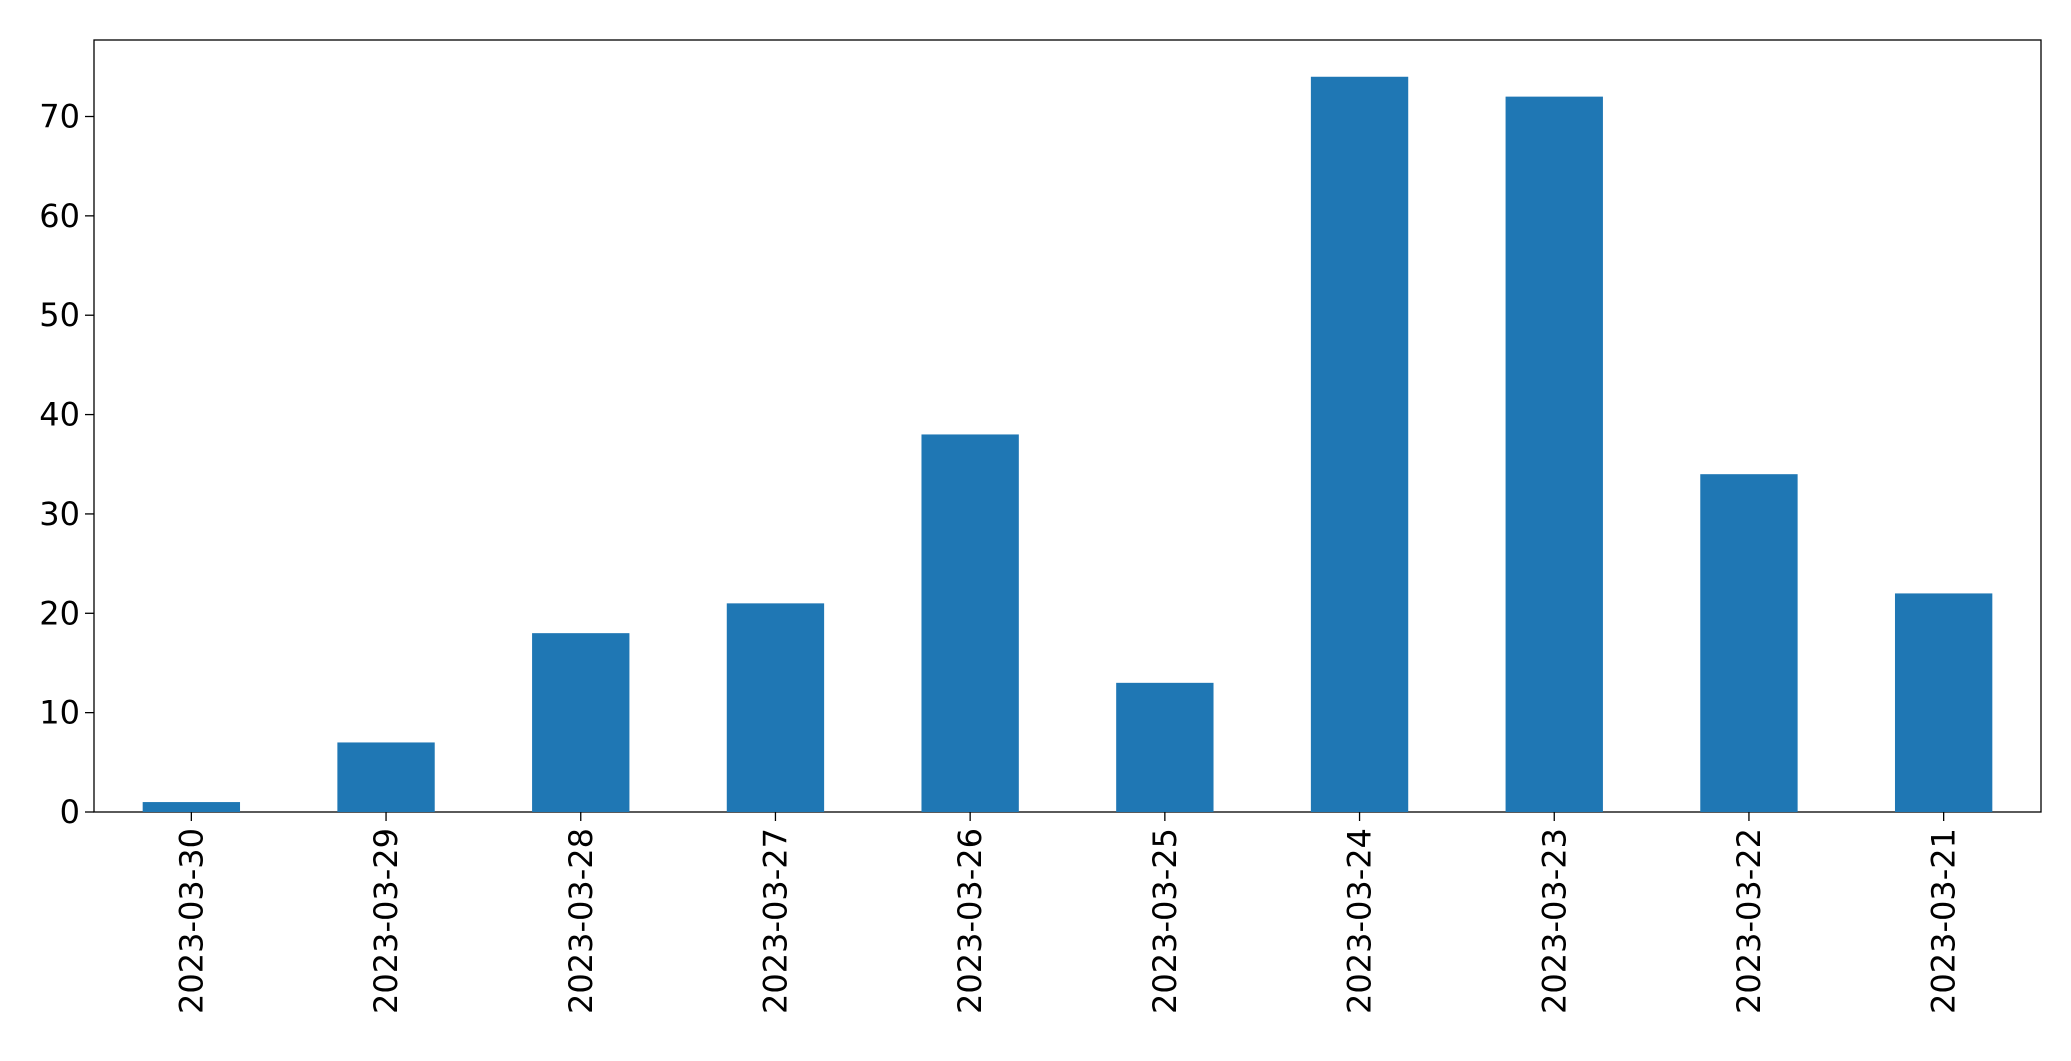  I want to click on x-tick-label: 2023-03-30, so click(191, 921).